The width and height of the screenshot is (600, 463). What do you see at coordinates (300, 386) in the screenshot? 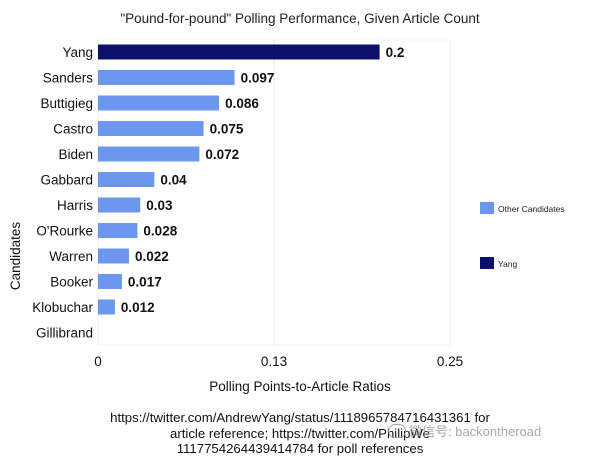
I see `x-axis-title: Polling Points-to-Article Ratios` at bounding box center [300, 386].